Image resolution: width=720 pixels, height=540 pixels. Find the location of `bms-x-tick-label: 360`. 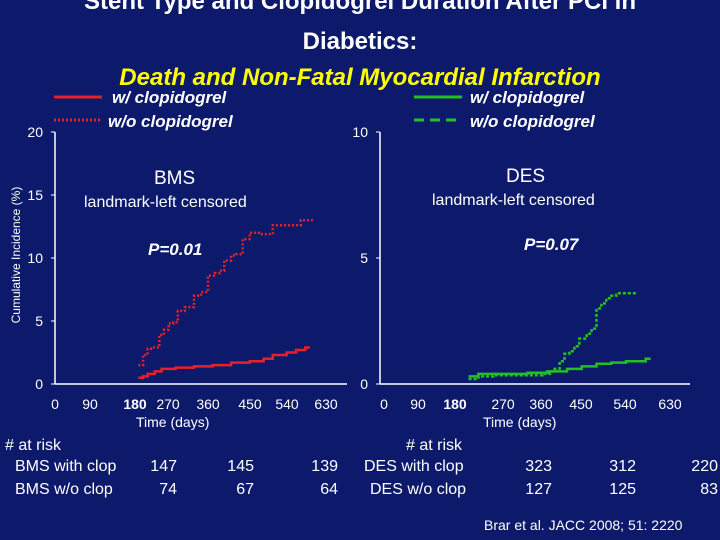

bms-x-tick-label: 360 is located at coordinates (208, 404).